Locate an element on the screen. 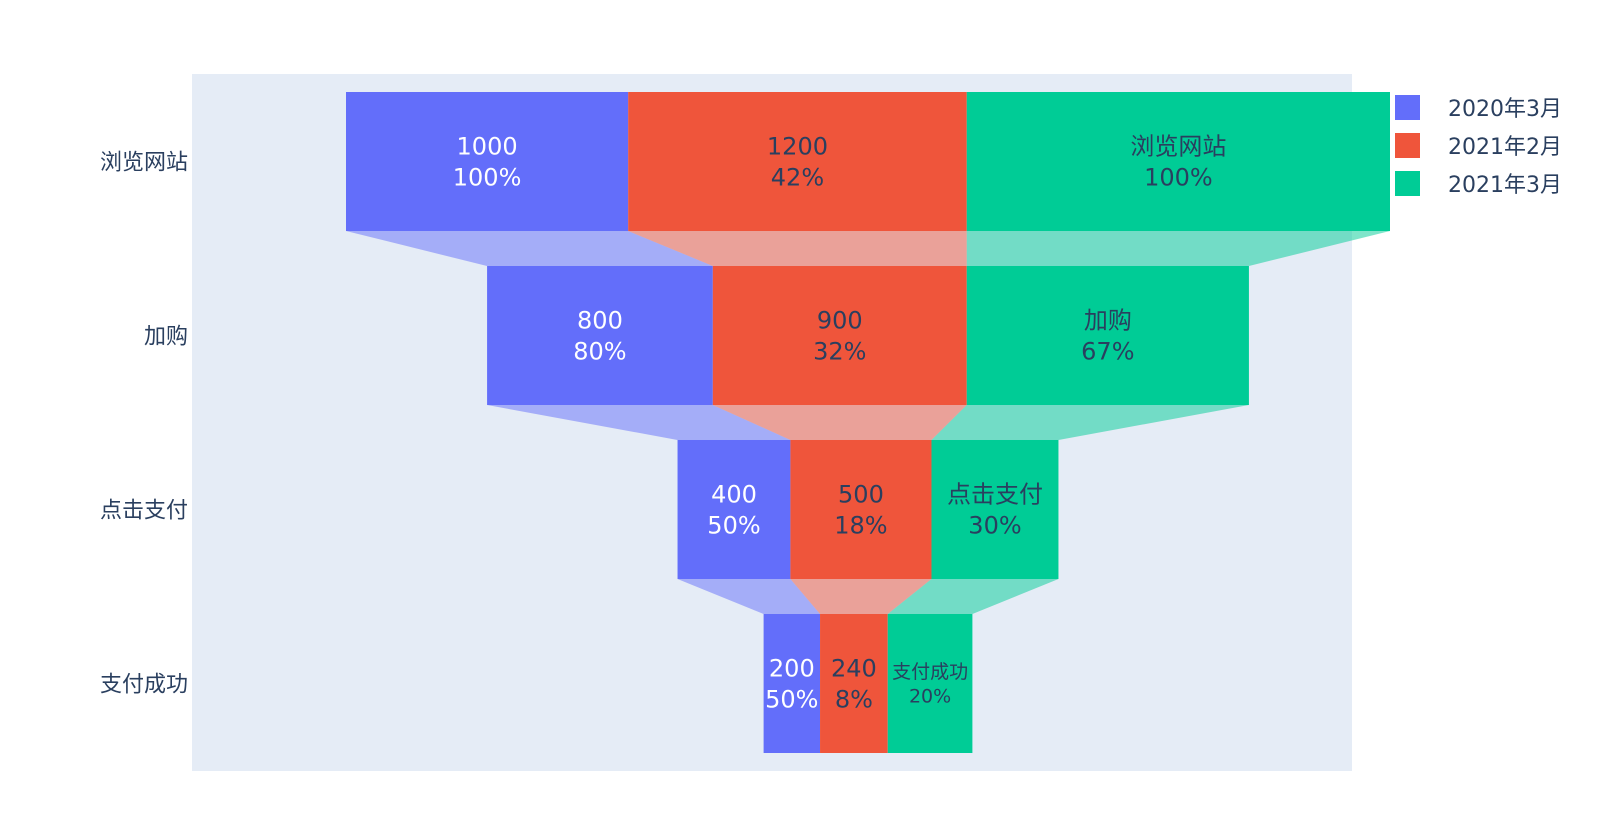  bar-label-line: 加购 is located at coordinates (1108, 320).